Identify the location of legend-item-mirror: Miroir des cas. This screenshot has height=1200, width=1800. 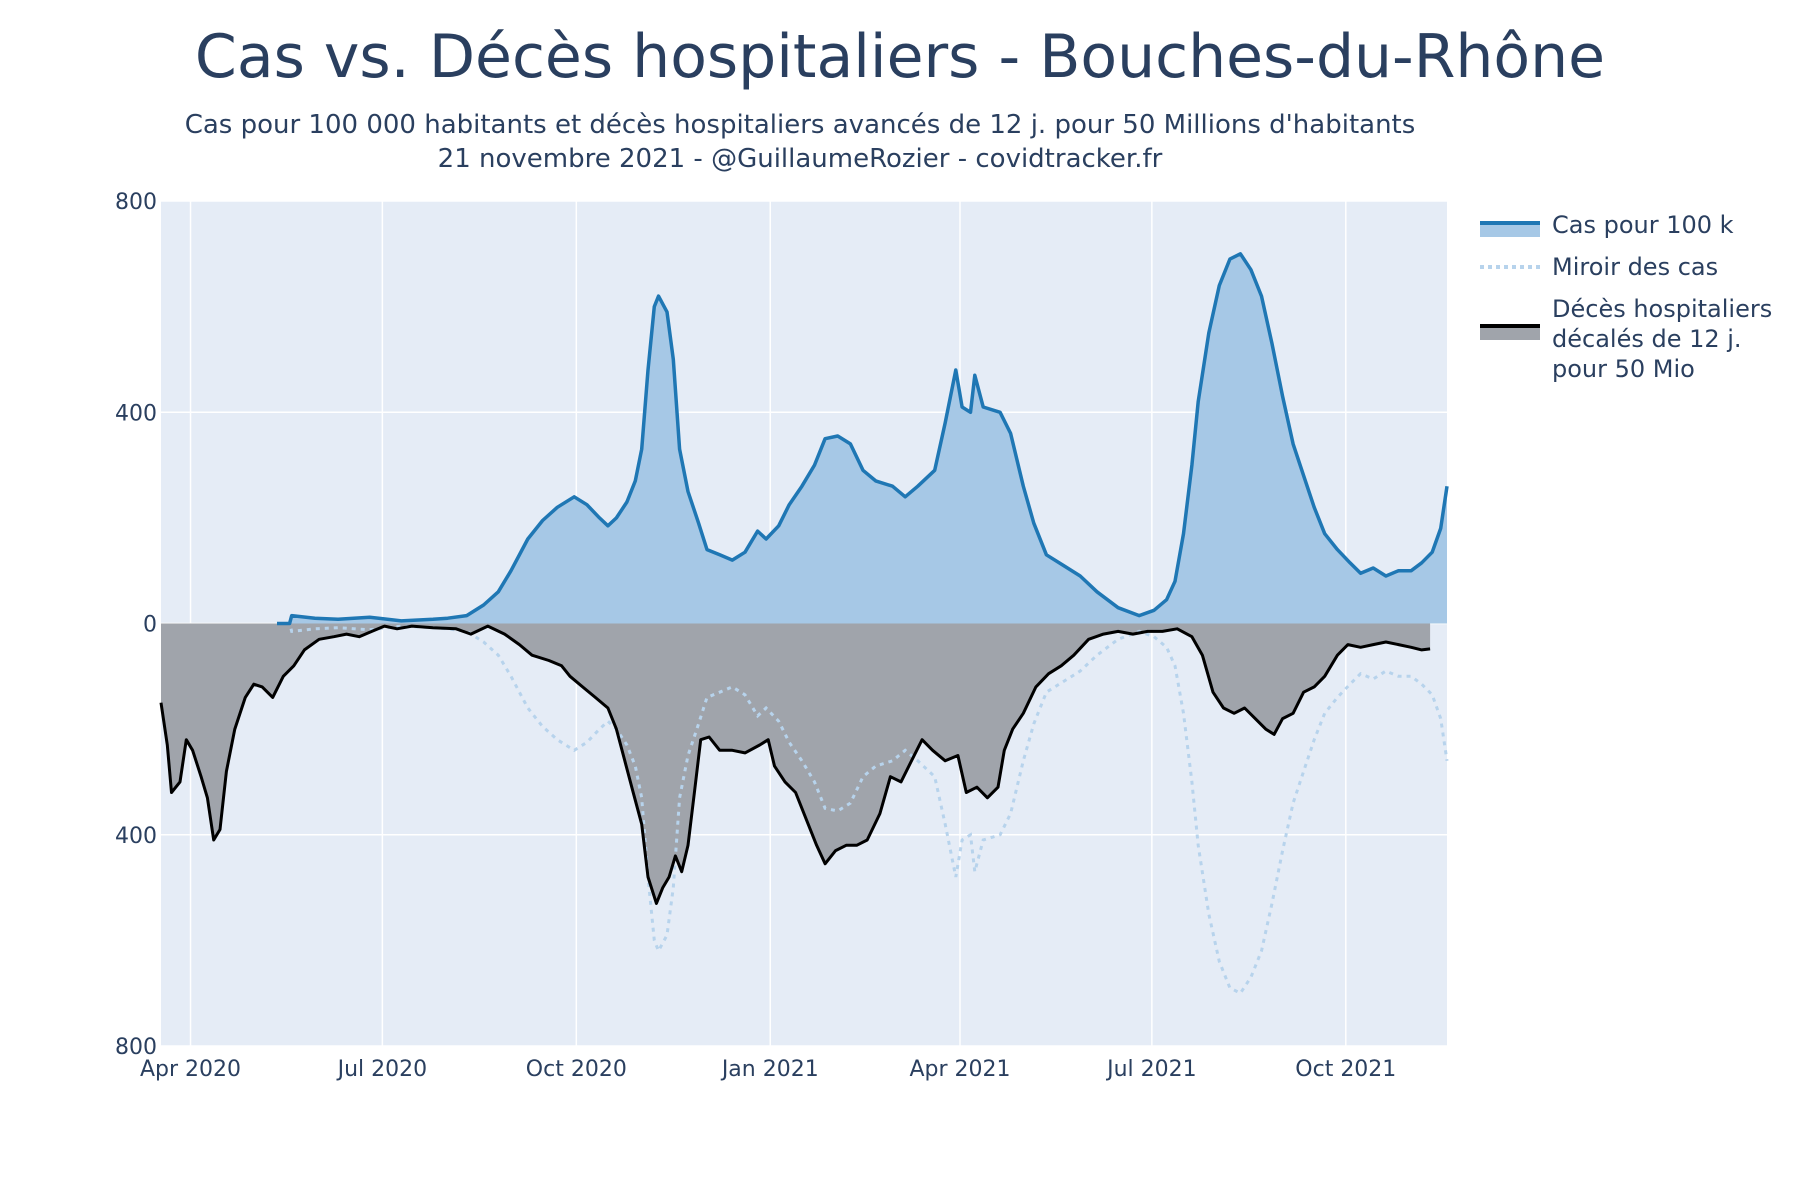
(1640, 267).